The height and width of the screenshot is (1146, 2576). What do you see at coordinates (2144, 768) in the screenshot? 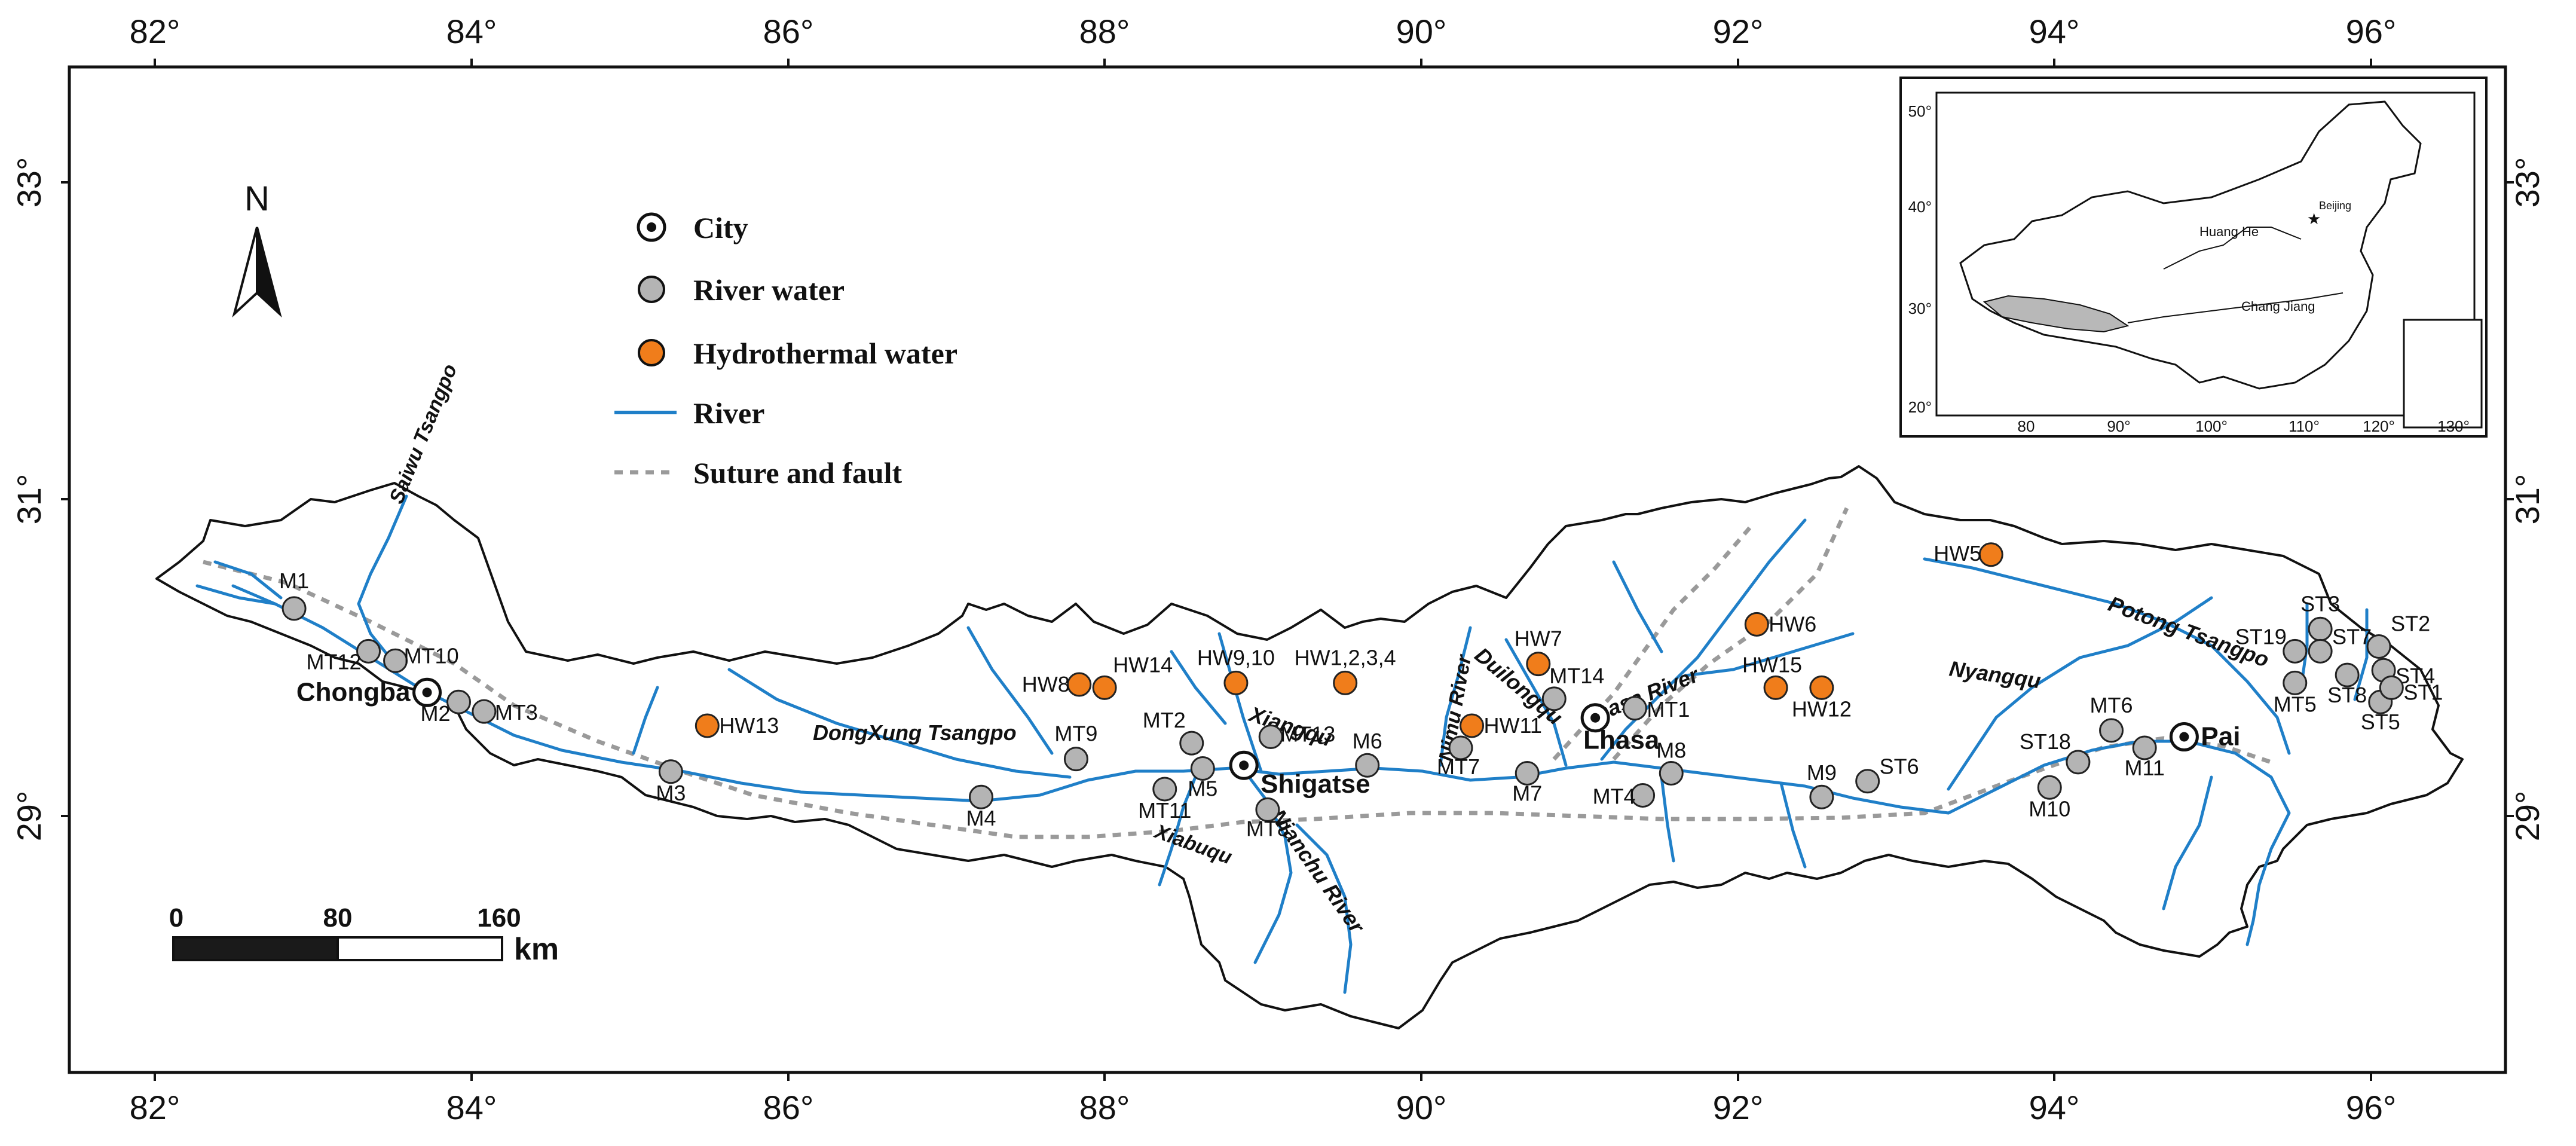
I see `river-site-label-m11: M11` at bounding box center [2144, 768].